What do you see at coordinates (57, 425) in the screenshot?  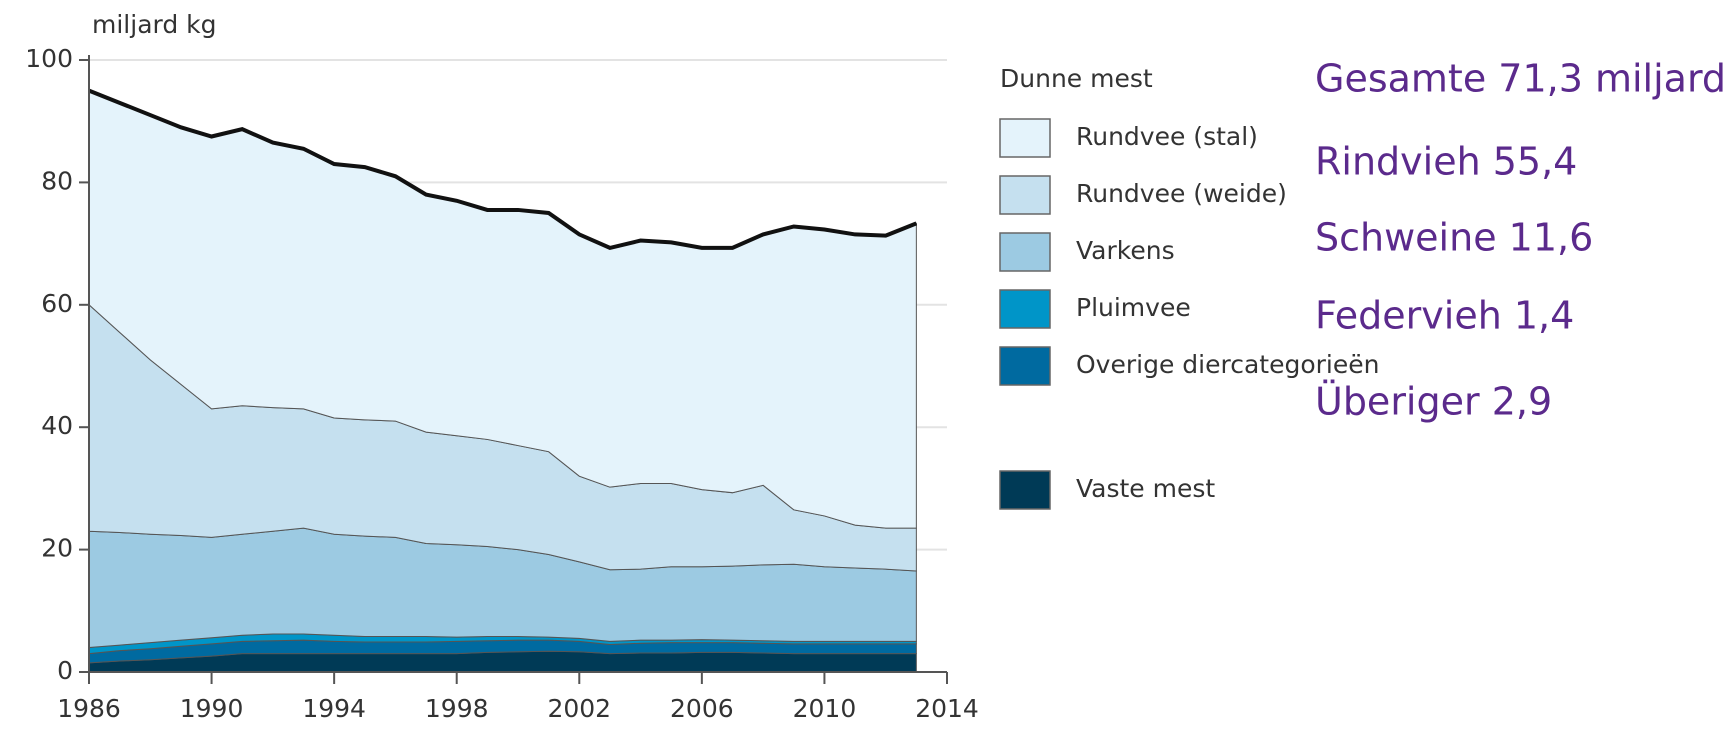 I see `y-tick-label: 40` at bounding box center [57, 425].